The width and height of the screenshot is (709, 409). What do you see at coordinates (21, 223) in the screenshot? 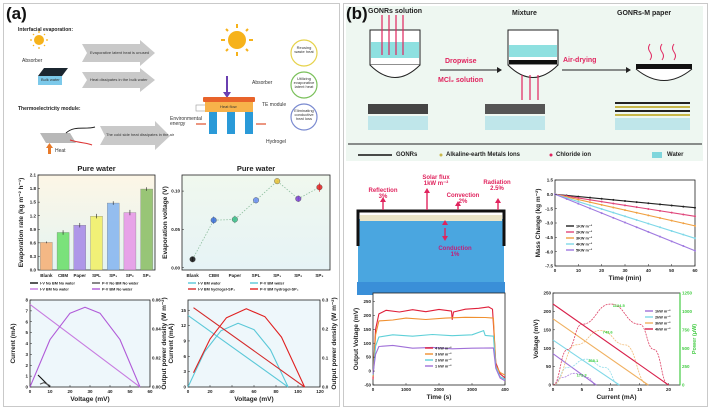
I see `y-axis-label: Evaporation rate (kg m⁻² h⁻¹)` at bounding box center [21, 223].